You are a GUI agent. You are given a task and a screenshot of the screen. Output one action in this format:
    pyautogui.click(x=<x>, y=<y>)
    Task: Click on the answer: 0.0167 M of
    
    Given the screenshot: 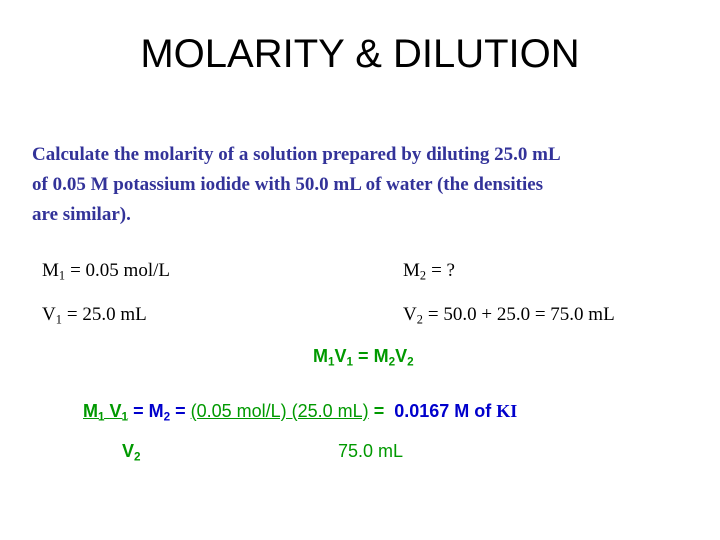 What is the action you would take?
    pyautogui.click(x=443, y=411)
    